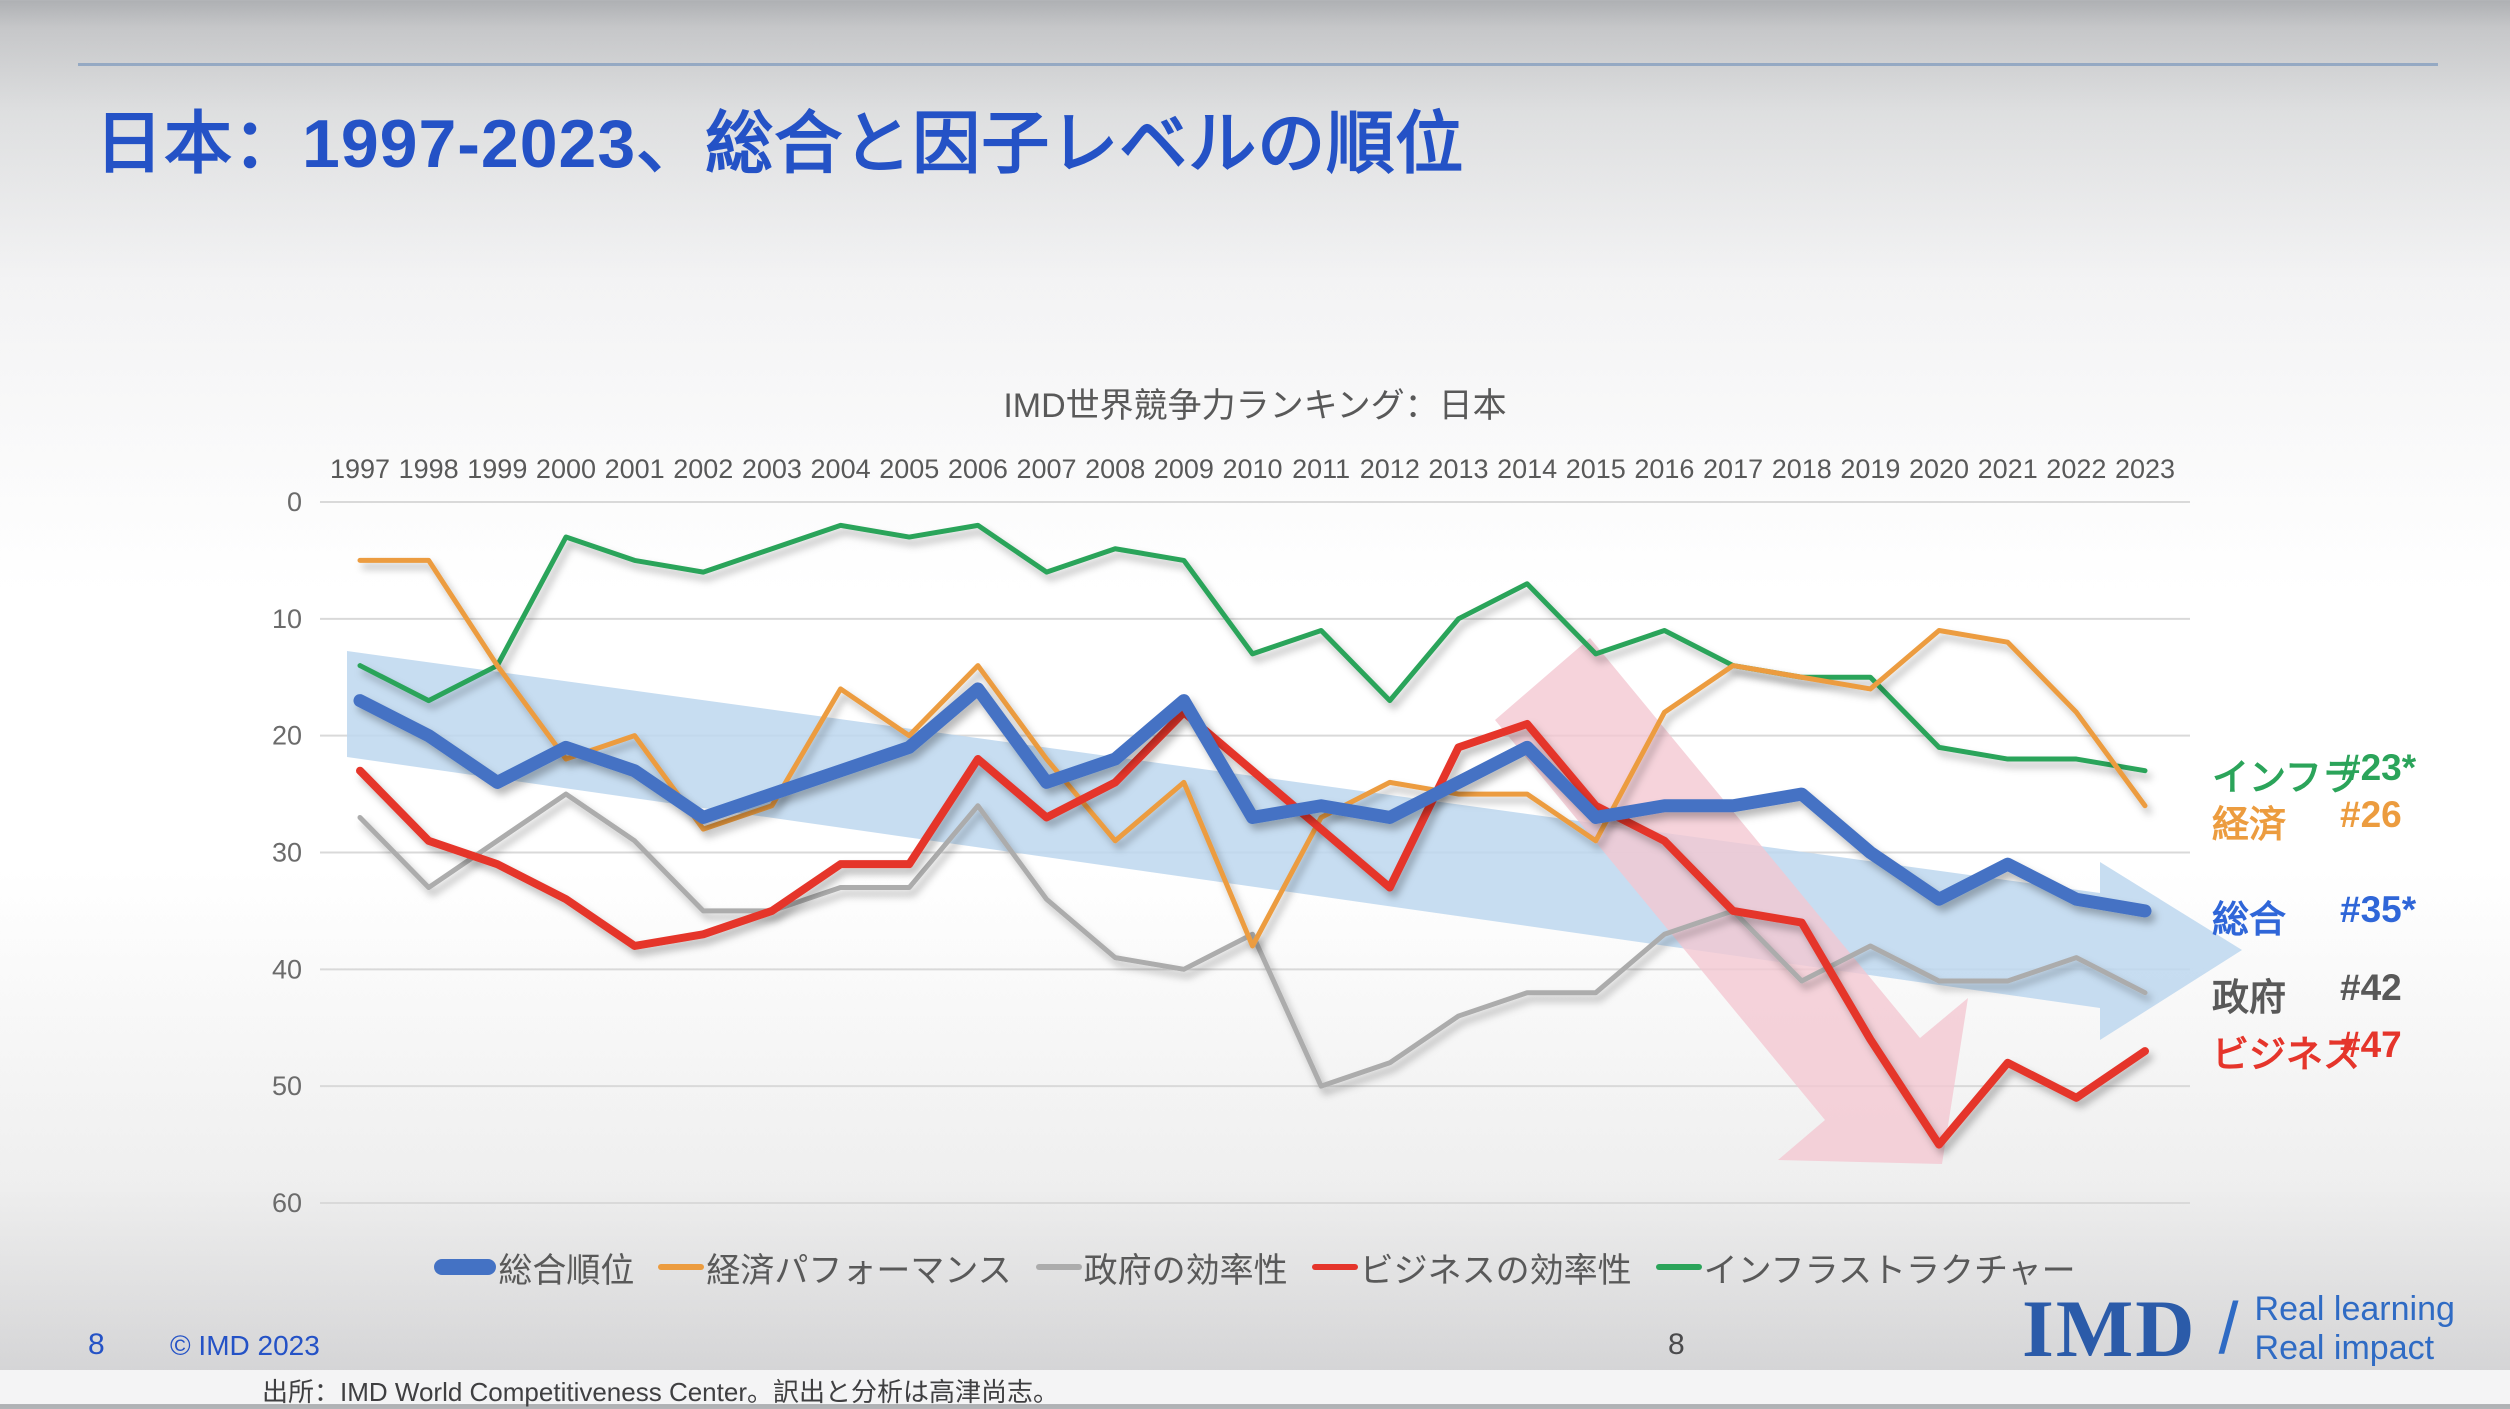 The image size is (2510, 1409). What do you see at coordinates (2249, 824) in the screenshot?
I see `end-label-name: 経済` at bounding box center [2249, 824].